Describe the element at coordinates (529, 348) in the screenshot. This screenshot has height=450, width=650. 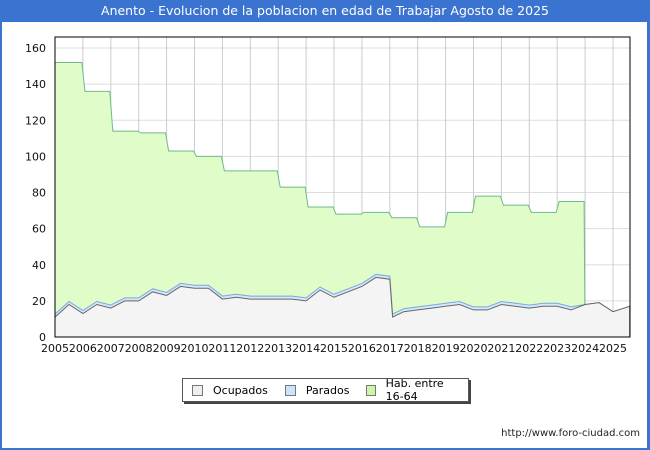
I see `svg-text: 2022` at that location.